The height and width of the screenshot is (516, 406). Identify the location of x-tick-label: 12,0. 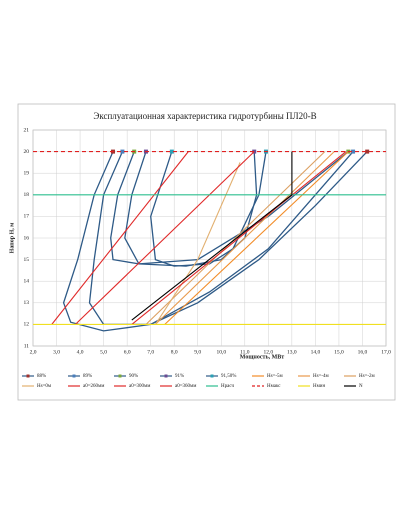
(269, 352).